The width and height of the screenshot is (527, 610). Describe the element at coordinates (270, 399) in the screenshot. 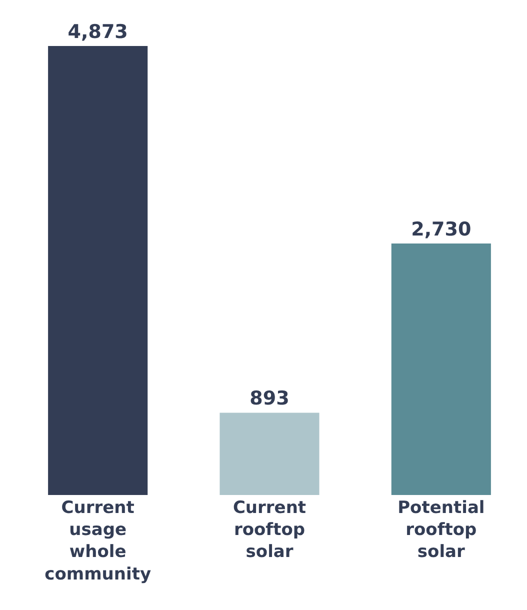

I see `data-label: 893` at that location.